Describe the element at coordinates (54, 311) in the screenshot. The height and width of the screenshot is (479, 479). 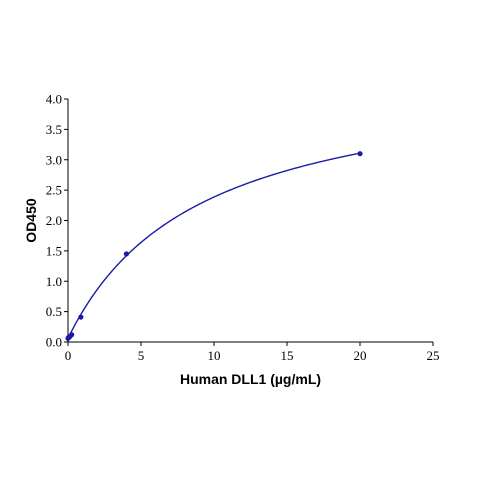
I see `y-tick-label: 0.5` at that location.